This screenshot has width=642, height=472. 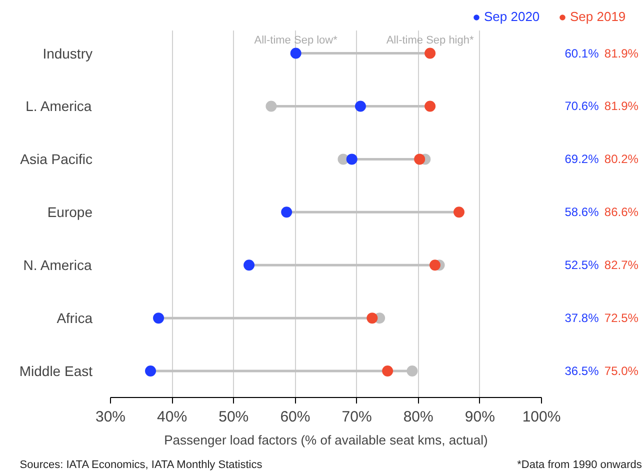 What do you see at coordinates (67, 53) in the screenshot?
I see `y-tick-label: Industry` at bounding box center [67, 53].